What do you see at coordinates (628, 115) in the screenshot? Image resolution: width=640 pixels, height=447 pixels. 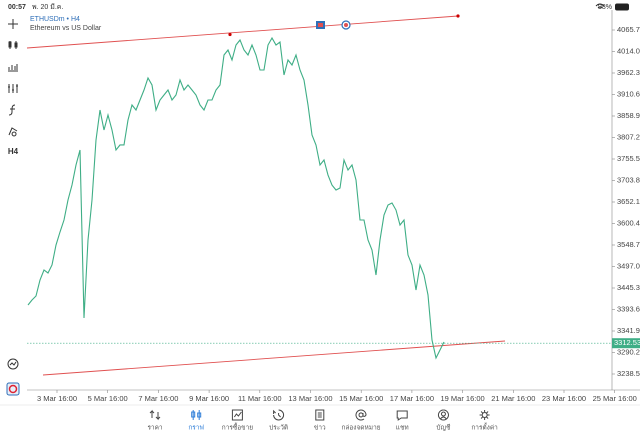 I see `price-tick-label: 3858.90` at bounding box center [628, 115].